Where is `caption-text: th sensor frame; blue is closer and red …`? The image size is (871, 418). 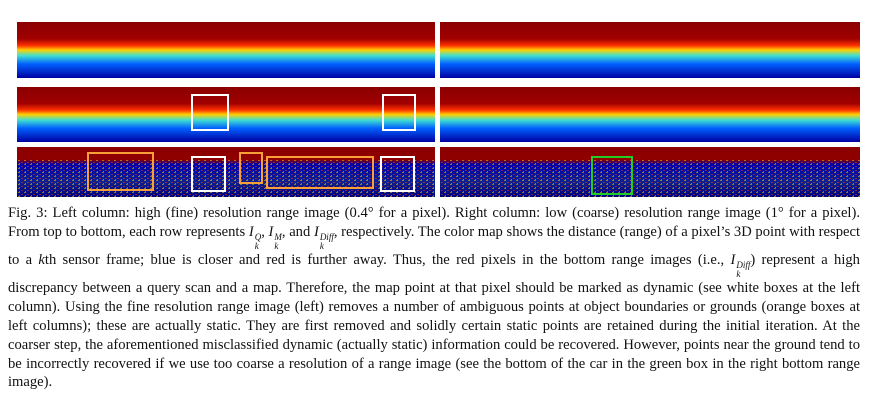
caption-text: th sensor frame; blue is closer and red … is located at coordinates (387, 259).